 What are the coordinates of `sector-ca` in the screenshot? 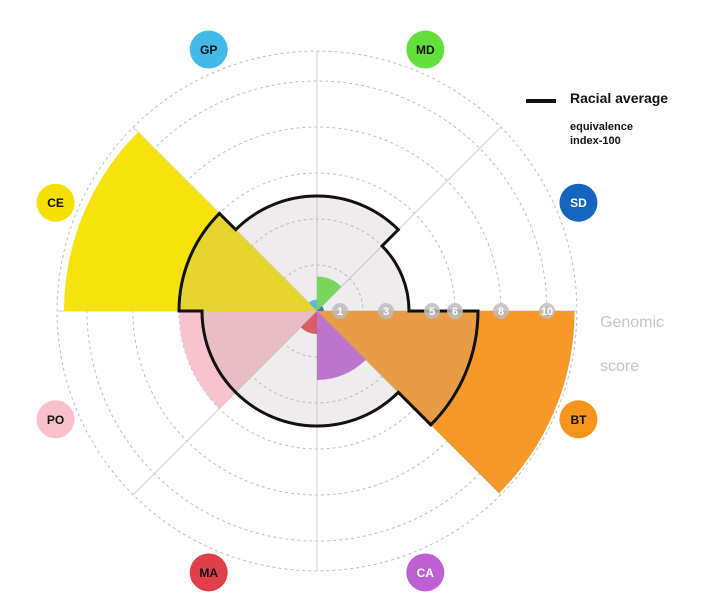 It's located at (341, 345).